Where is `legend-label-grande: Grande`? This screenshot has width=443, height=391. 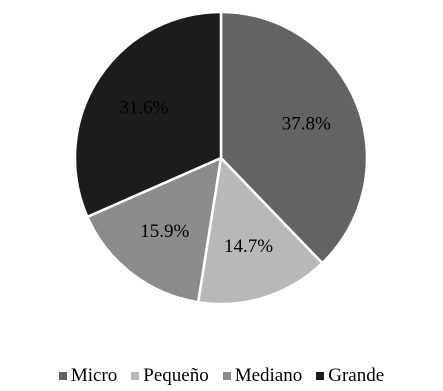 legend-label-grande: Grande is located at coordinates (356, 375).